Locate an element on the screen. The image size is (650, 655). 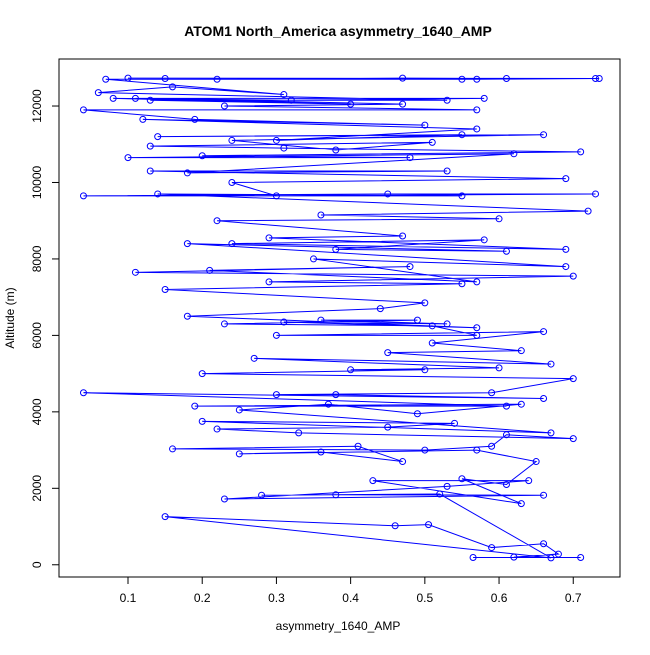
y-tick-label: 8000 is located at coordinates (37, 258).